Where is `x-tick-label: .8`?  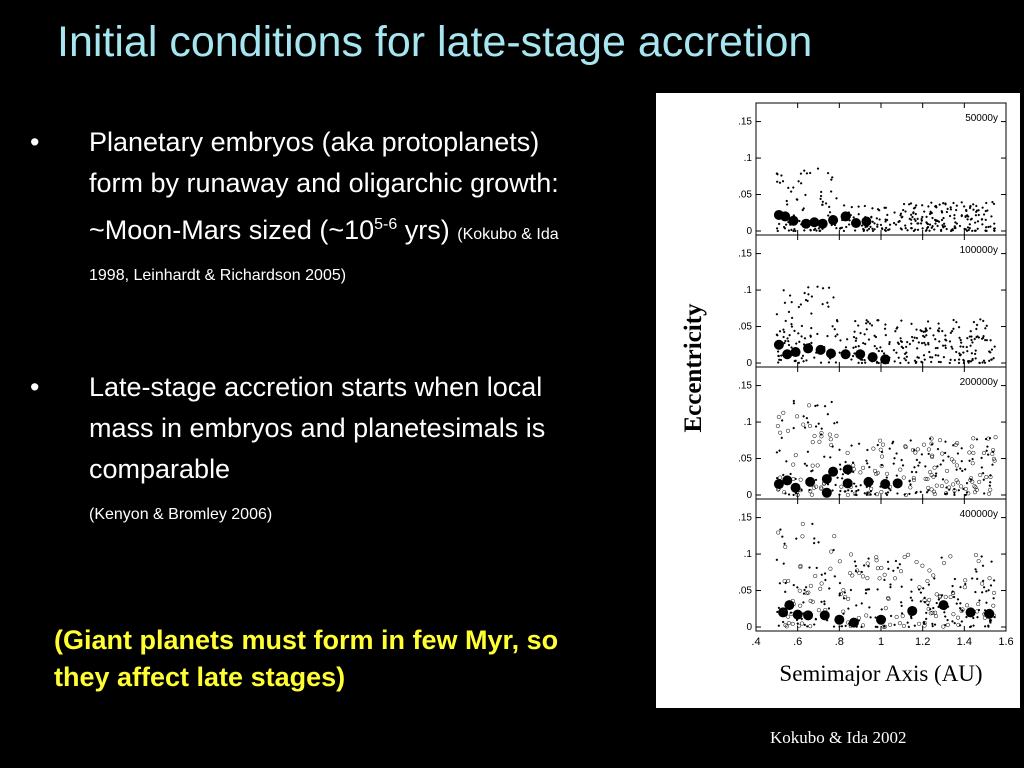
x-tick-label: .8 is located at coordinates (839, 642).